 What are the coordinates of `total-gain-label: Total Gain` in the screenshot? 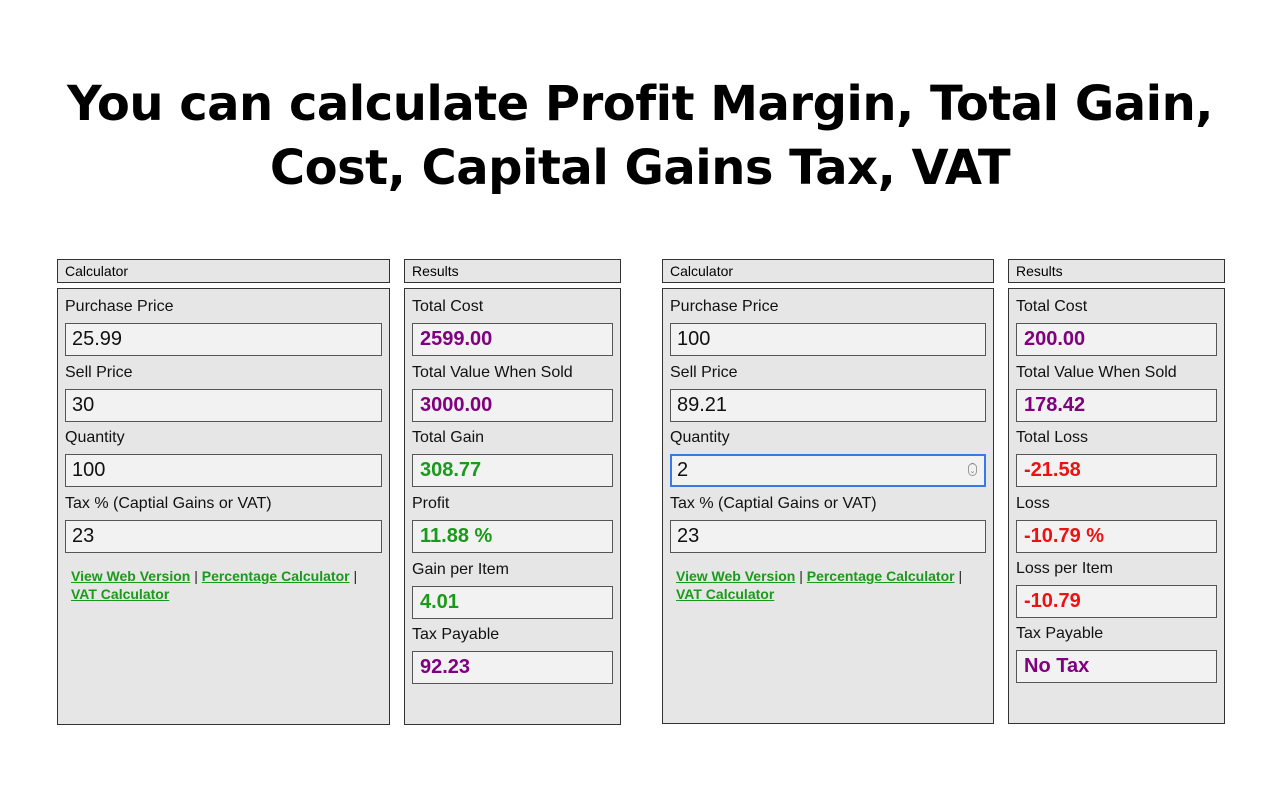 It's located at (448, 437).